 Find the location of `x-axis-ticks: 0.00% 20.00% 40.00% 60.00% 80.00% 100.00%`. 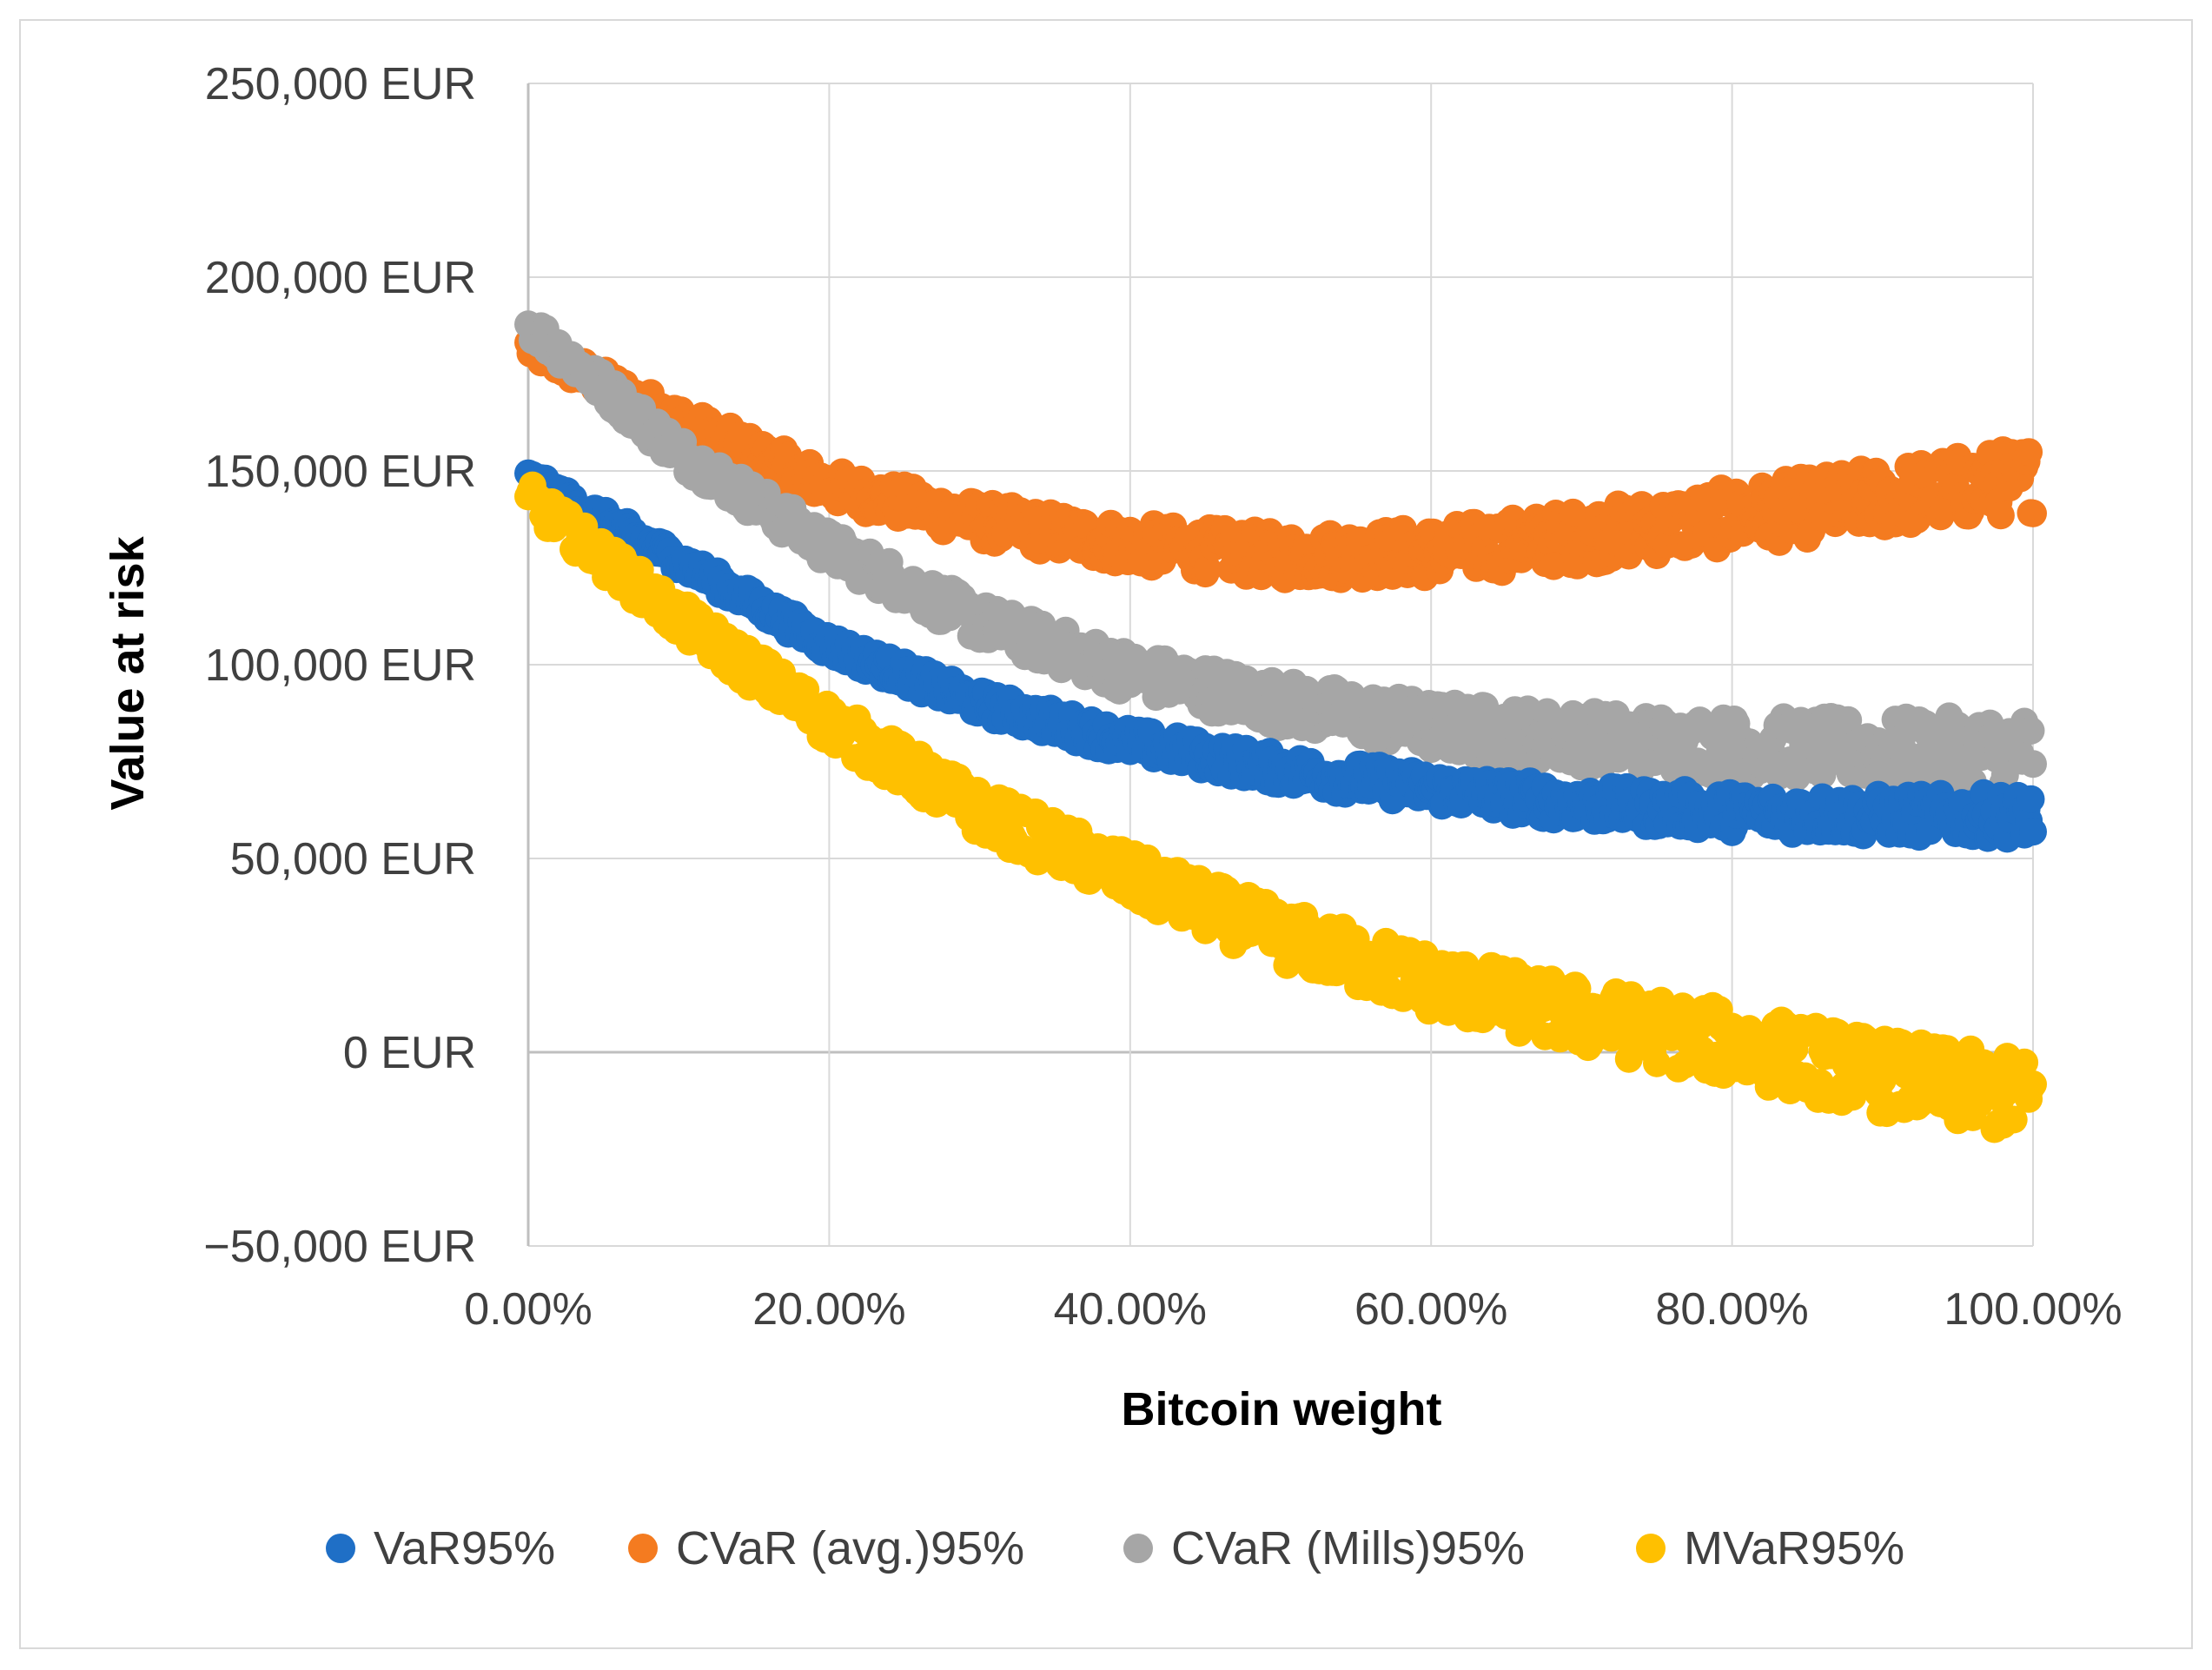

x-axis-ticks: 0.00% 20.00% 40.00% 60.00% 80.00% 100.00% is located at coordinates (1293, 1310).